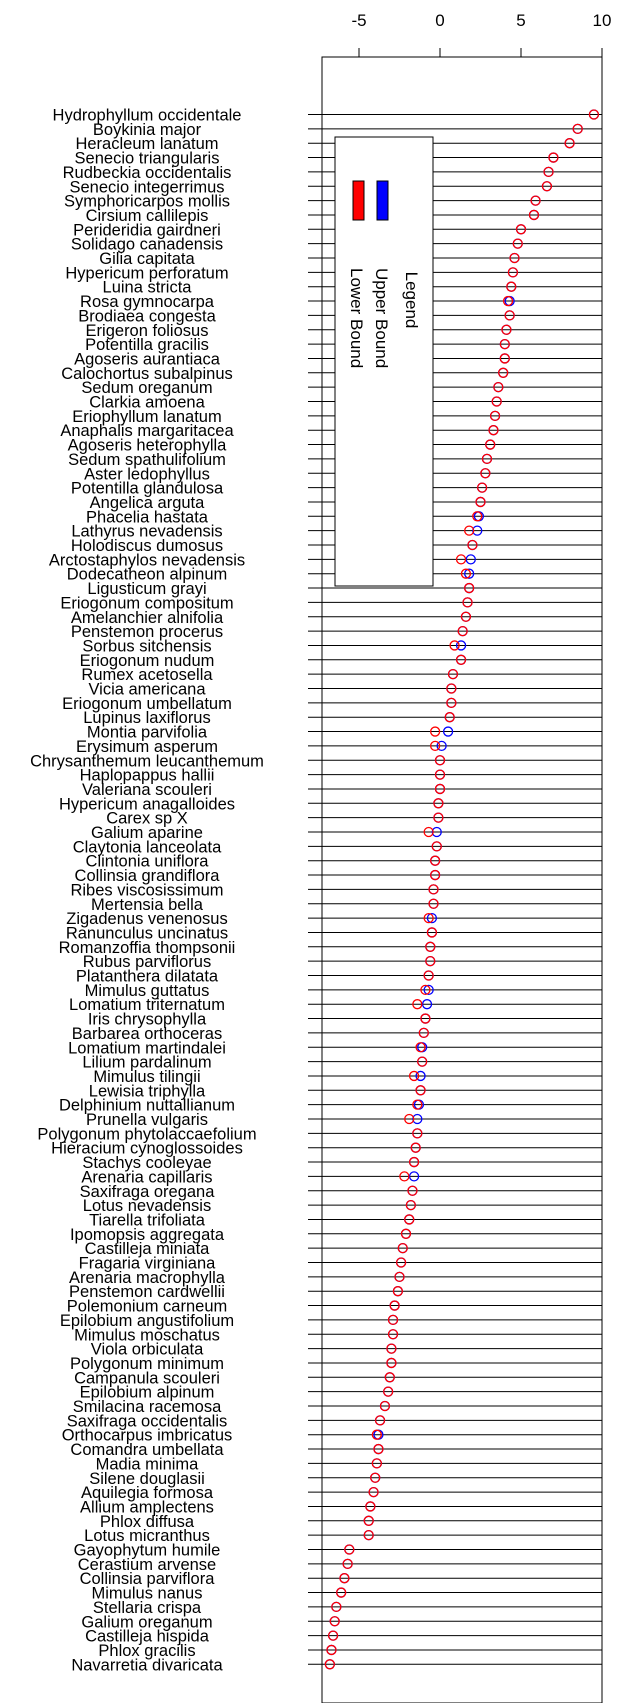 The width and height of the screenshot is (619, 1703). Describe the element at coordinates (148, 1249) in the screenshot. I see `category-label: Castilleja miniata` at that location.